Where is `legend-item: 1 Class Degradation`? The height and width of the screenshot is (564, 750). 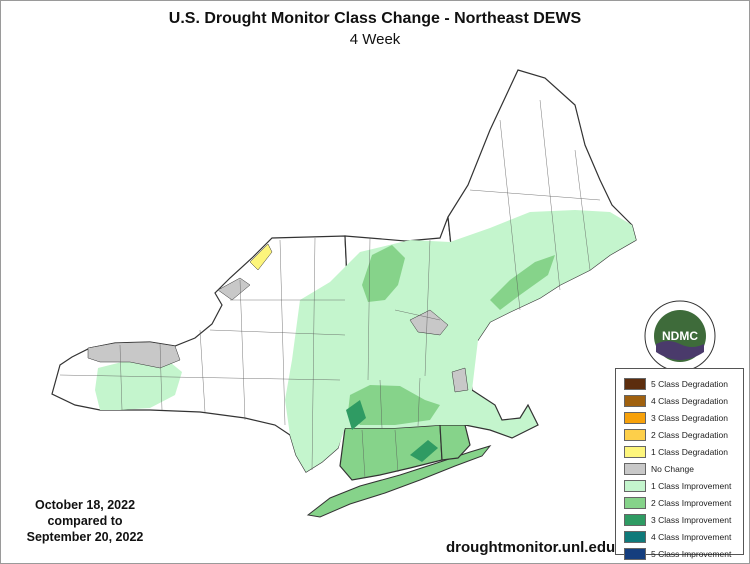
legend-item: 1 Class Degradation is located at coordinates (683, 451).